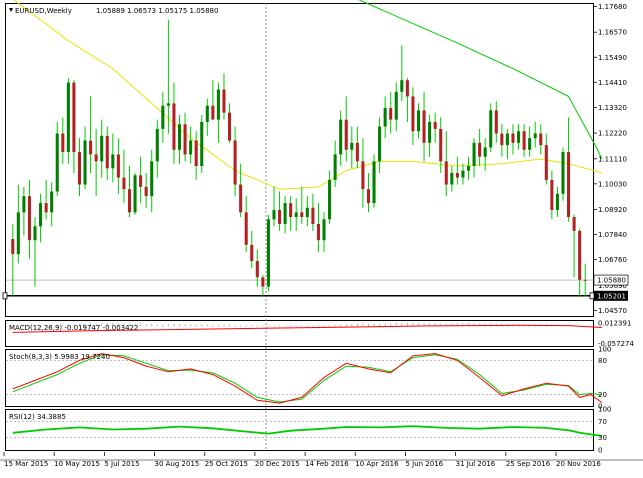  Describe the element at coordinates (59, 357) in the screenshot. I see `stoch-label: Stoch(8,3,3) 5.9983 19.7240` at that location.